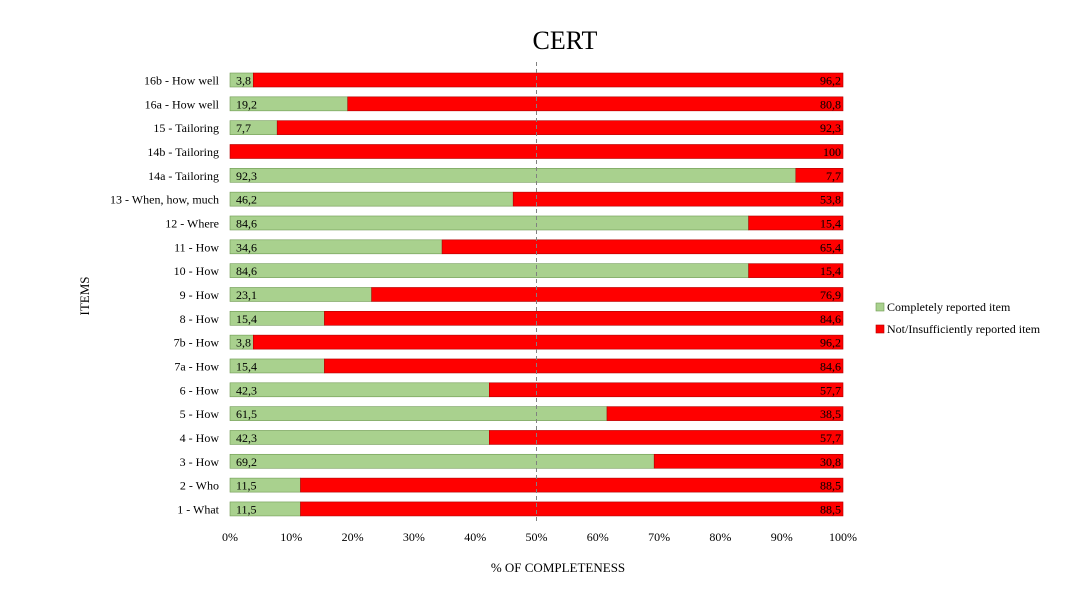 This screenshot has width=1080, height=607. Describe the element at coordinates (164, 200) in the screenshot. I see `category-label: 13 - When, how, much` at that location.